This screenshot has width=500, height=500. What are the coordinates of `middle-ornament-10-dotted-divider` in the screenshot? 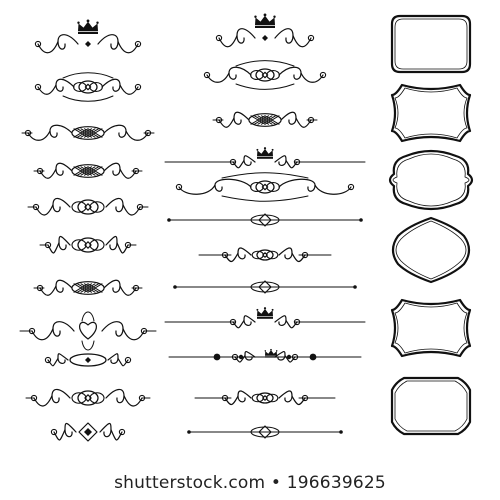 It's located at (265, 355).